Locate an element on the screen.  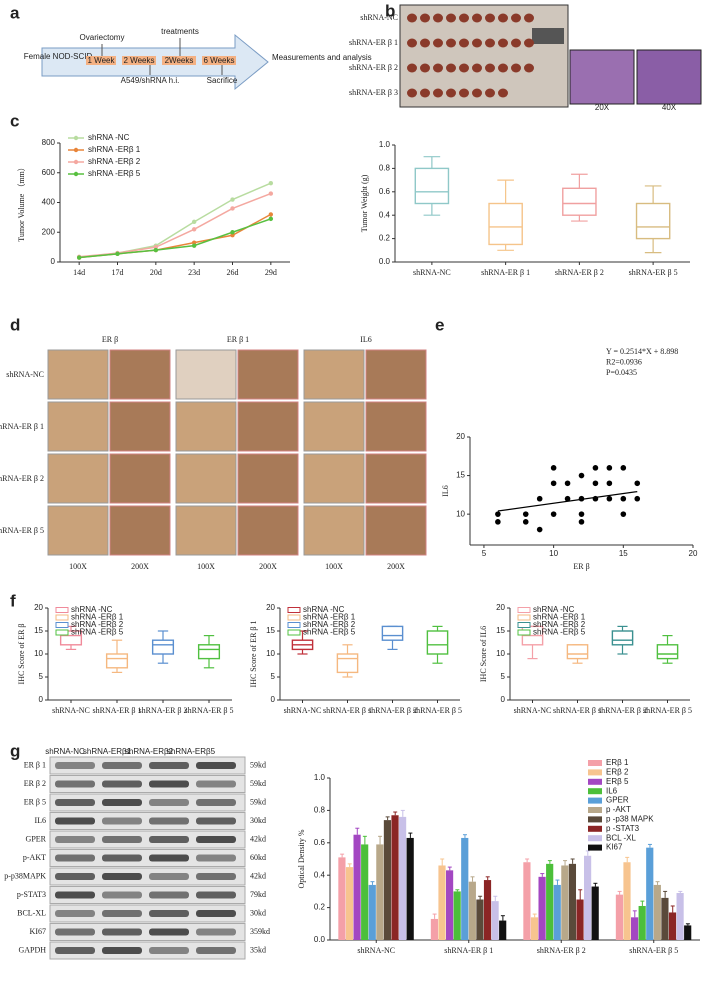
y-axis-label: Tumor Volume （mm） is located at coordinates (21, 202).